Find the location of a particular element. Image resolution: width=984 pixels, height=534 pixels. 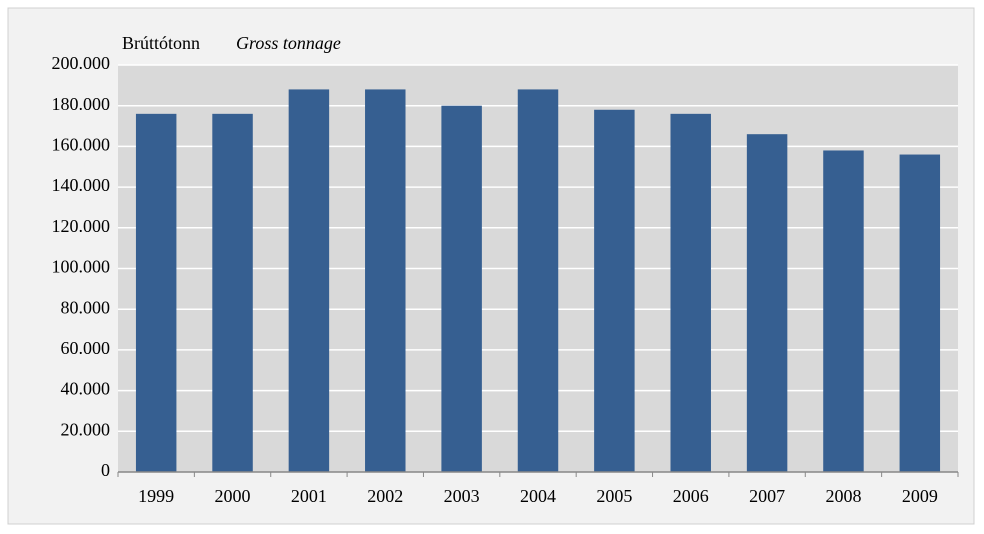

x-tick-label: 2004 is located at coordinates (538, 496).